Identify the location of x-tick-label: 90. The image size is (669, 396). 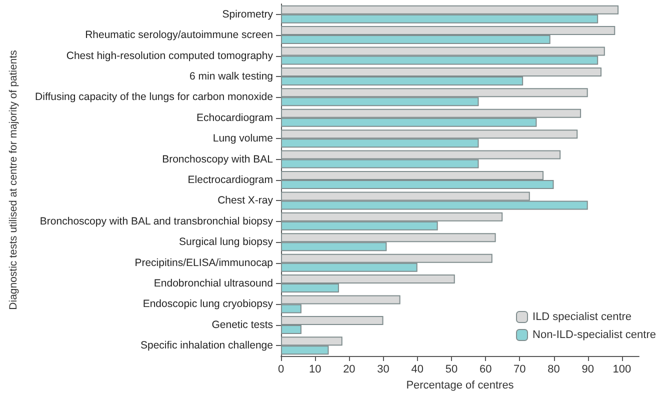
(588, 370).